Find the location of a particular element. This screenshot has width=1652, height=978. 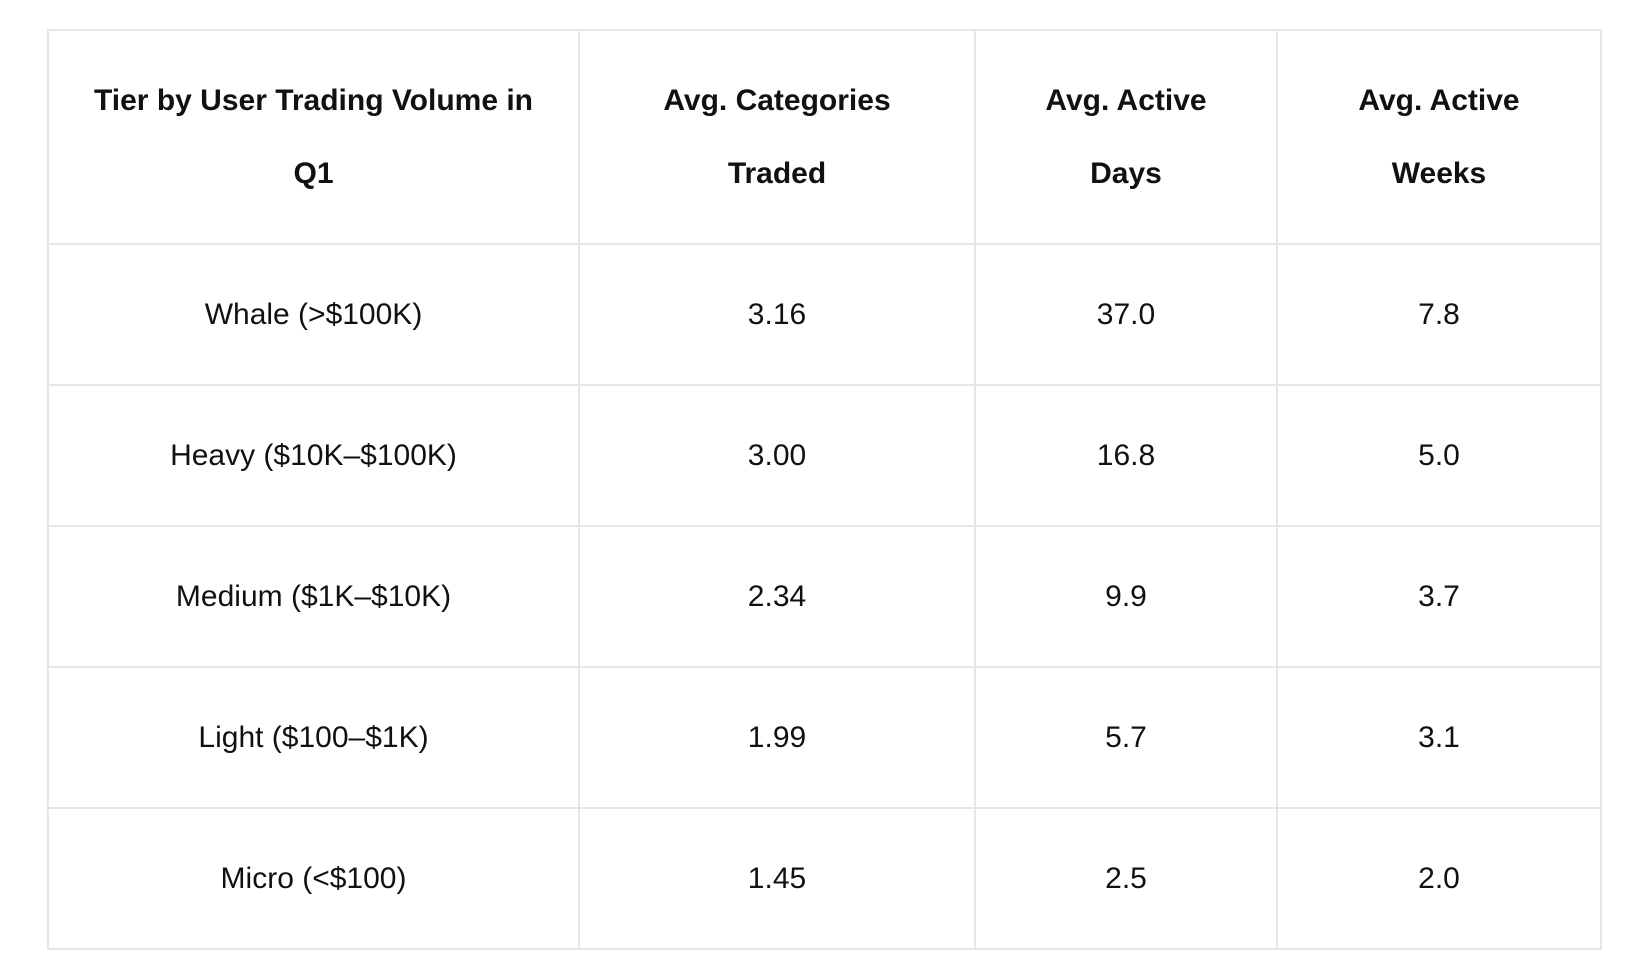

tier-cell: Light ($100–$1K) is located at coordinates (313, 737).